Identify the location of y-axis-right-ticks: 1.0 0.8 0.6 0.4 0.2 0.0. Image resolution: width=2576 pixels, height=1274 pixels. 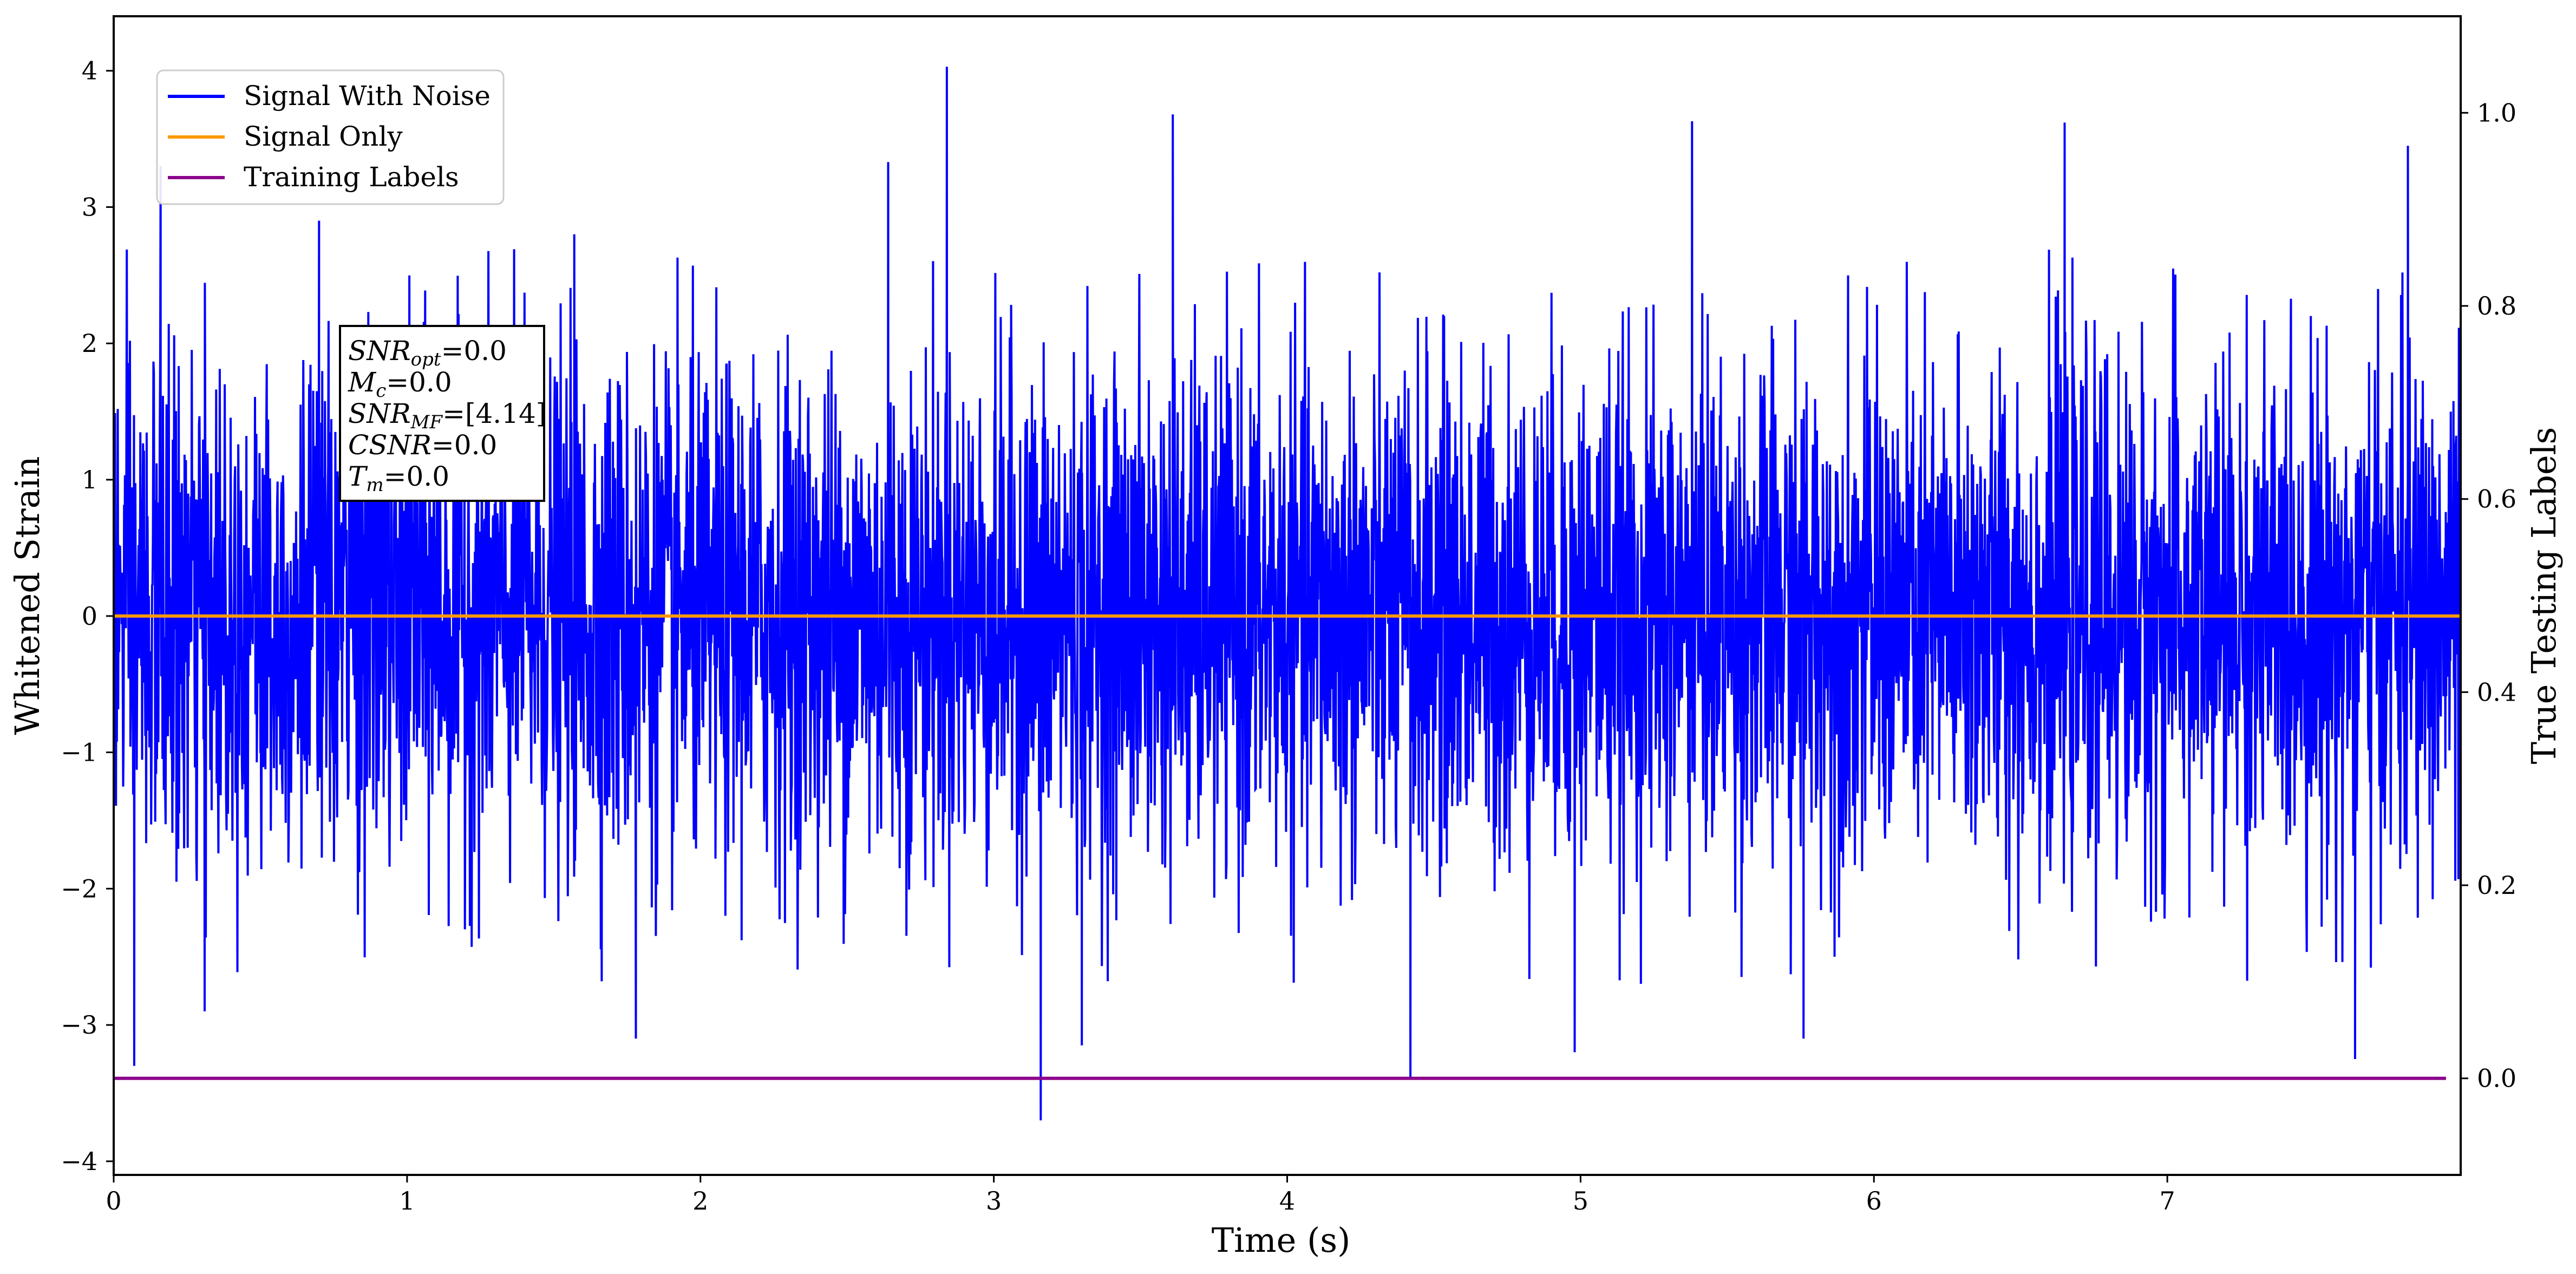
(2488, 595).